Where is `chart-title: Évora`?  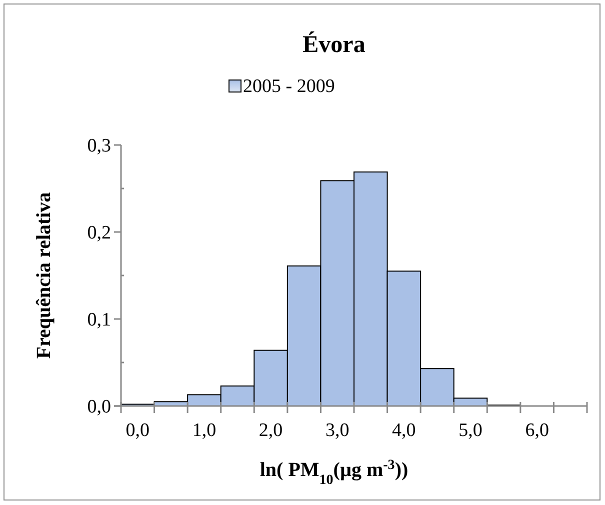 chart-title: Évora is located at coordinates (334, 44).